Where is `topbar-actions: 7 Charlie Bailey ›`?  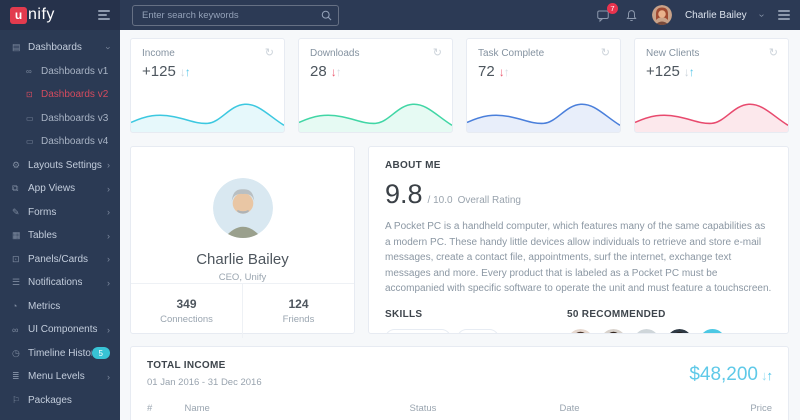
topbar-actions: 7 Charlie Bailey › is located at coordinates (697, 13).